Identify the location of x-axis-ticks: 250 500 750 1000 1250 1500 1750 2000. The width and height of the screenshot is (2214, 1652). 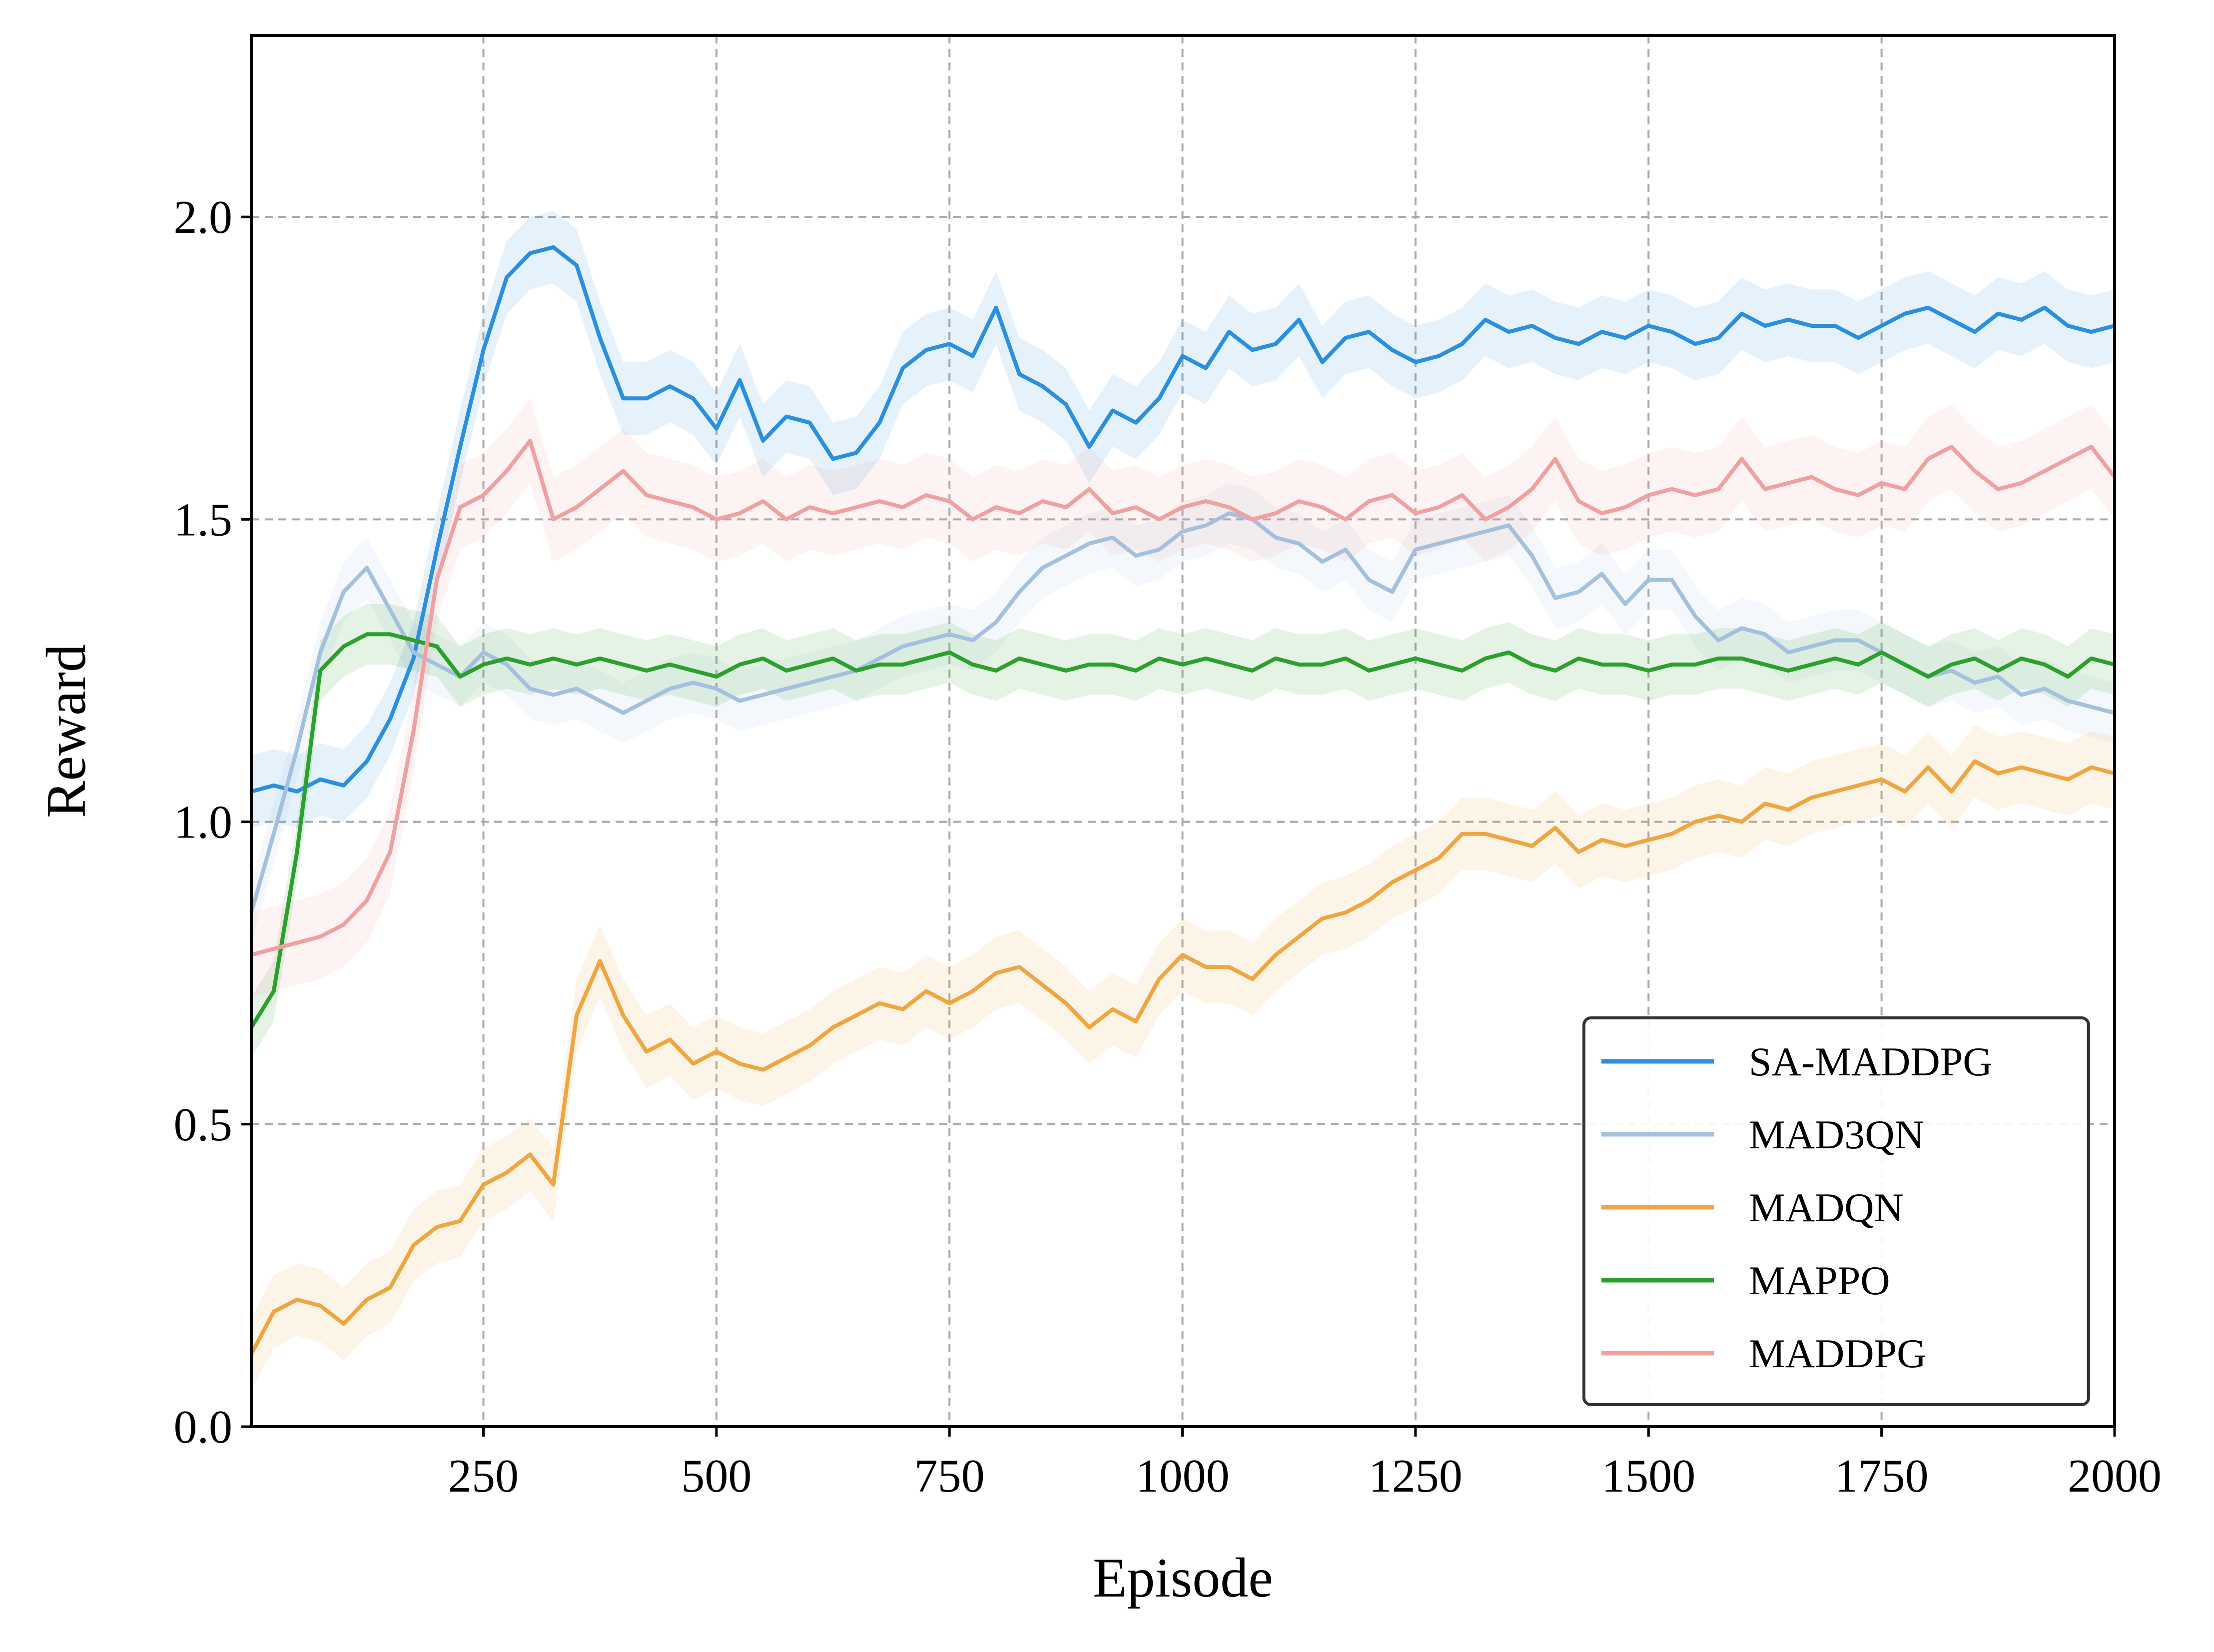
(1305, 1465).